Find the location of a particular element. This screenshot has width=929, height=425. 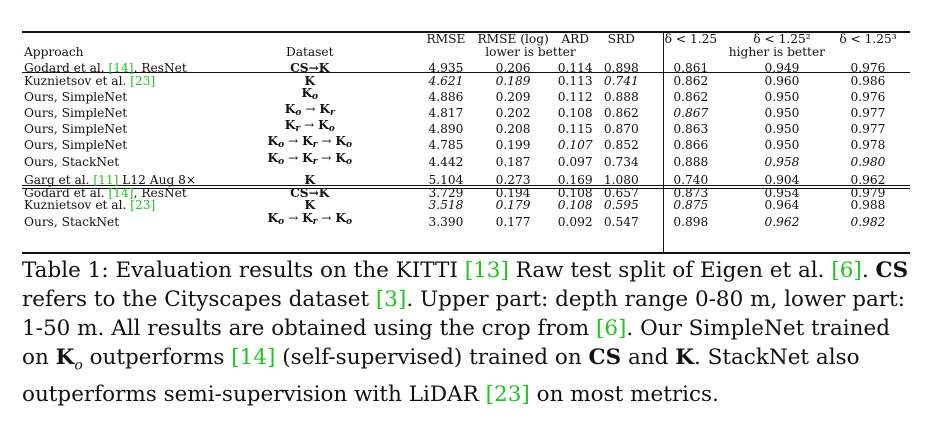

value-cell: 4.817 is located at coordinates (446, 112).